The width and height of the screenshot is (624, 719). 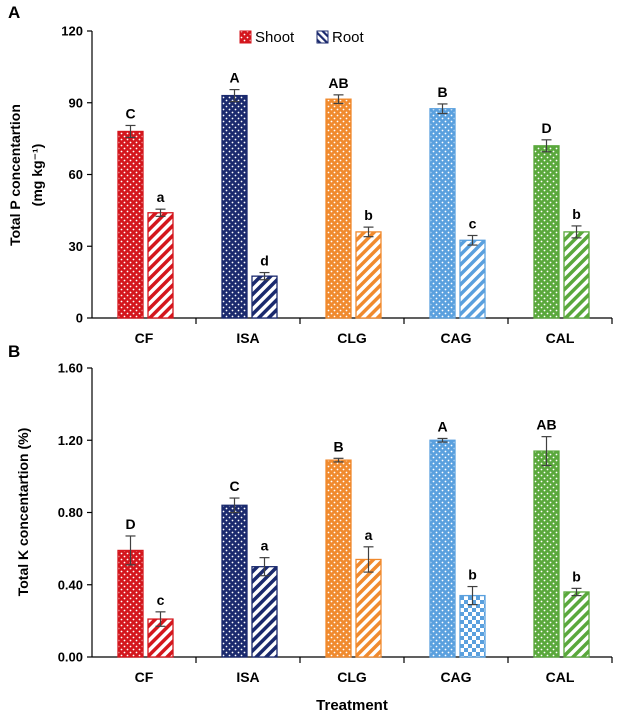 What do you see at coordinates (348, 37) in the screenshot?
I see `legend-label-root: Root` at bounding box center [348, 37].